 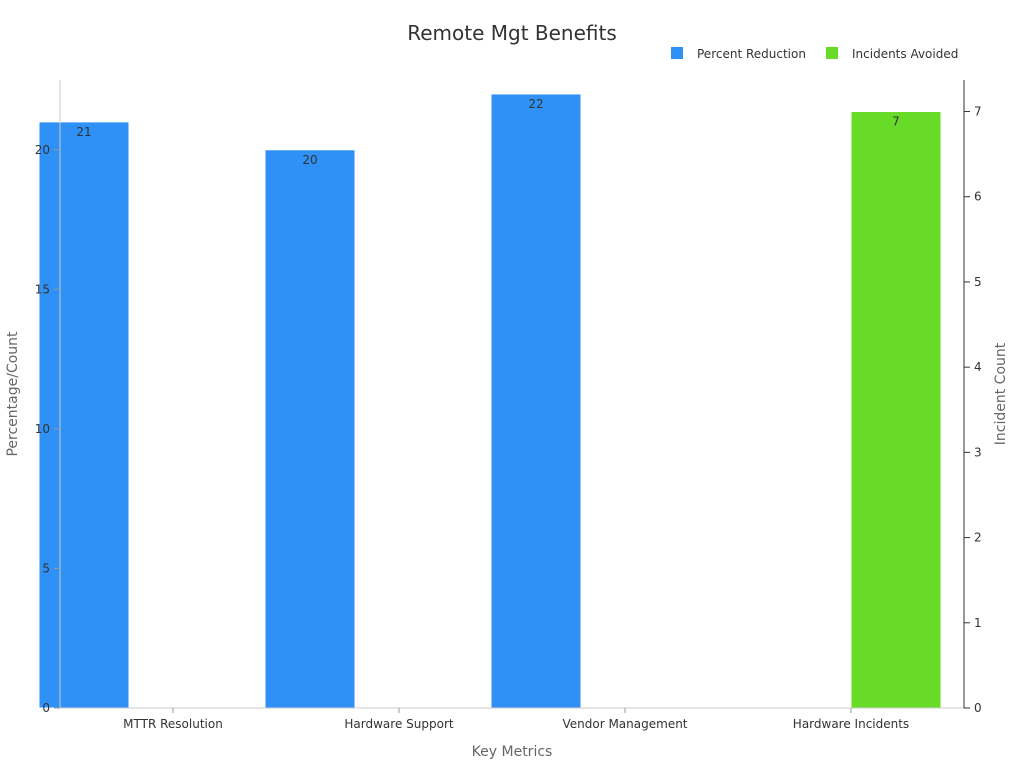 I want to click on legend-swatch-percent-reduction, so click(x=677, y=53).